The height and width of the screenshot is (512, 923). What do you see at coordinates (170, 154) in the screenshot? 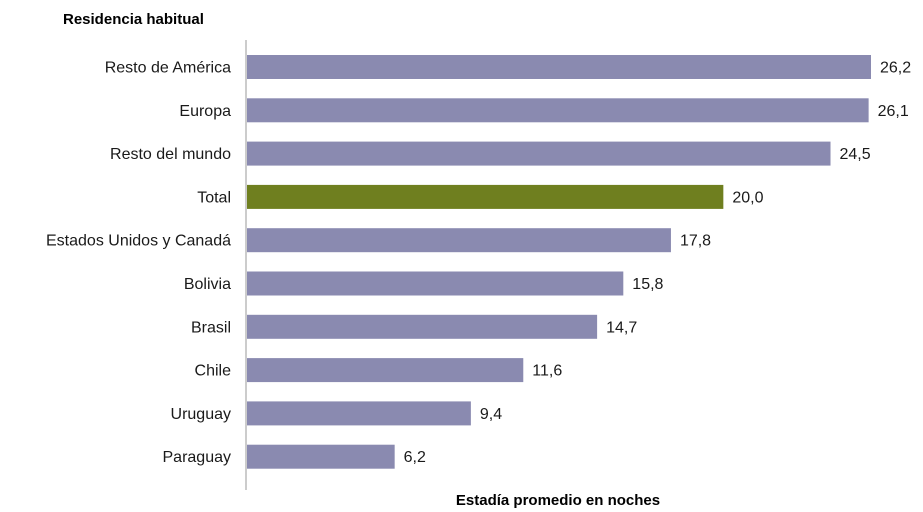
I see `category-label: Resto del mundo` at bounding box center [170, 154].